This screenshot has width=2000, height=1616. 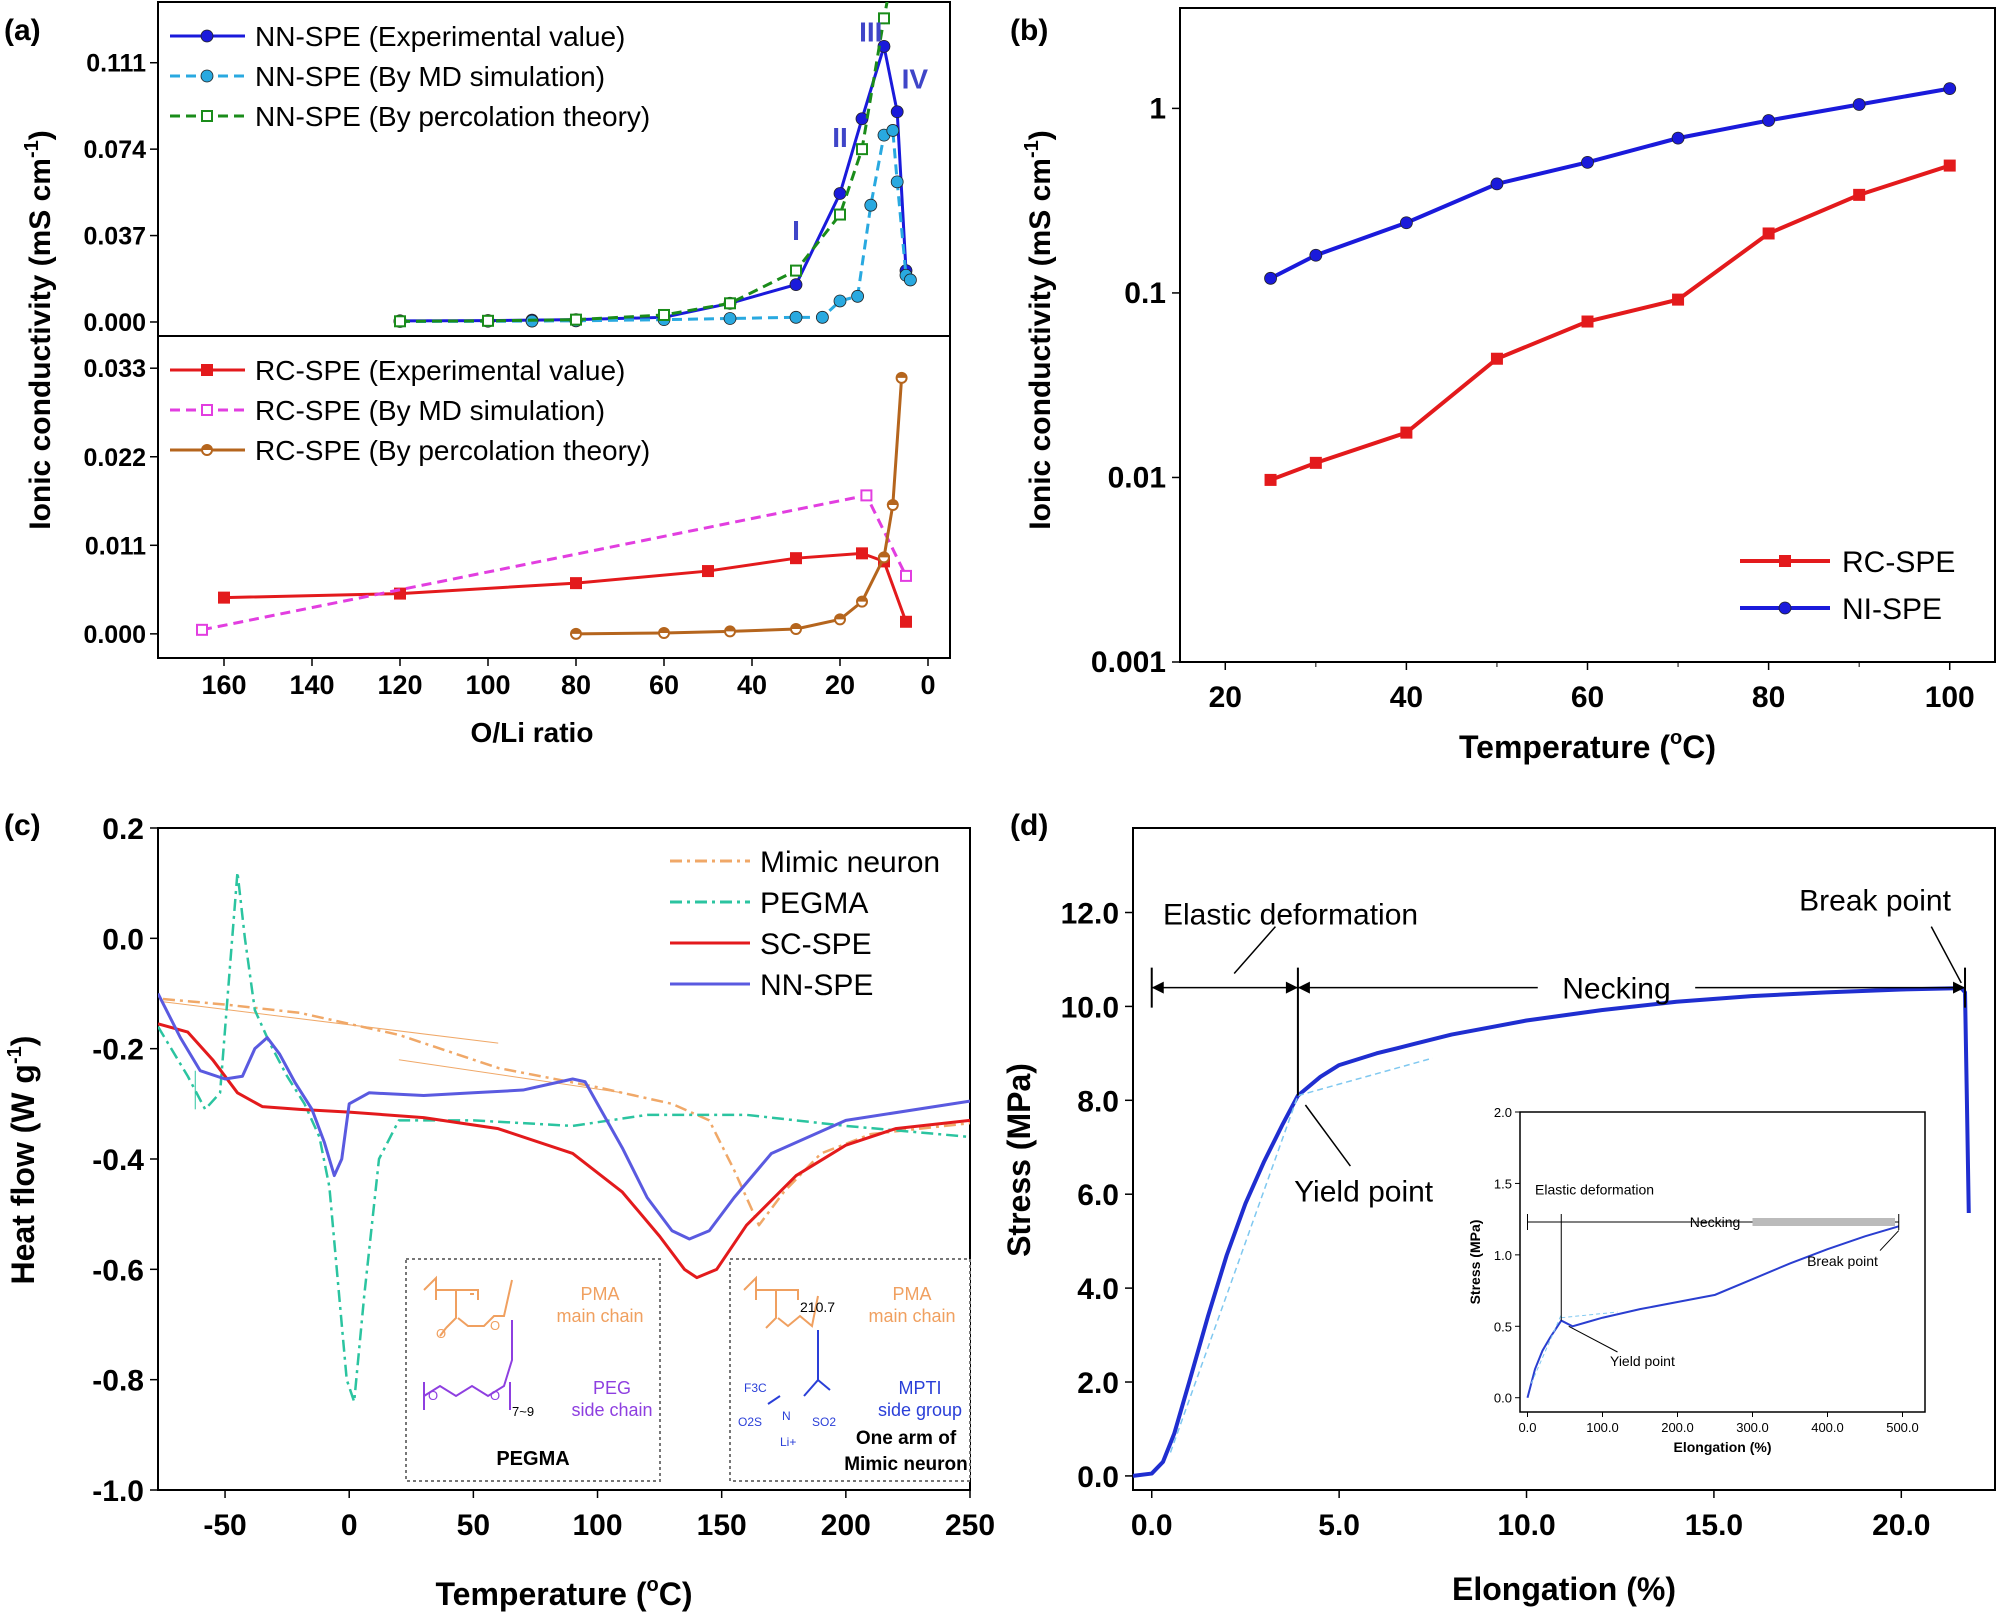 What do you see at coordinates (1503, 1183) in the screenshot?
I see `inset-y-tick-label: 1.5` at bounding box center [1503, 1183].